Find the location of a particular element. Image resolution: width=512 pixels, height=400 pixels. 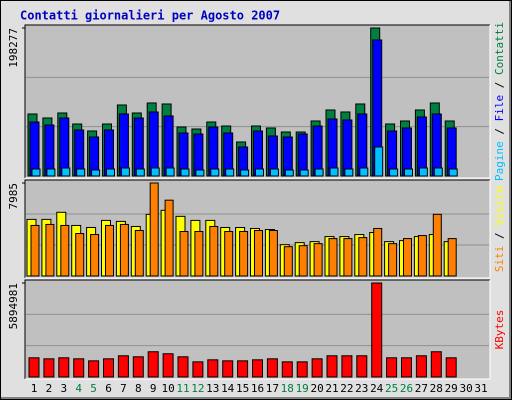

x-tick-label: 9 is located at coordinates (153, 388).